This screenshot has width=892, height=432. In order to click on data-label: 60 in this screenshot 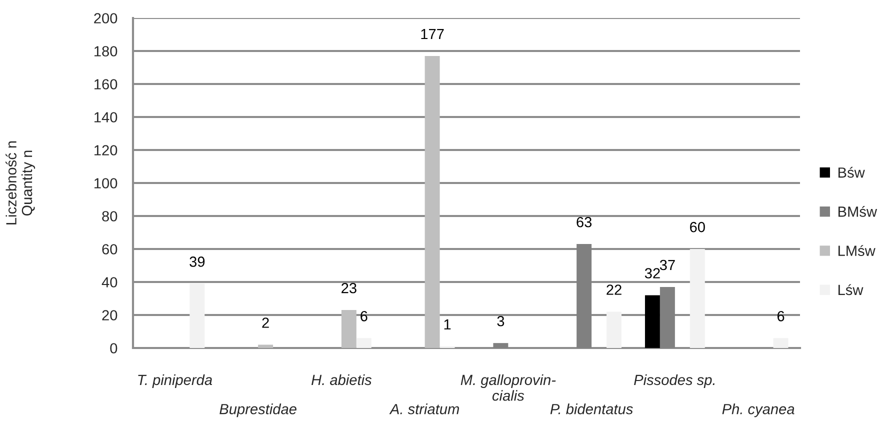, I will do `click(697, 227)`.